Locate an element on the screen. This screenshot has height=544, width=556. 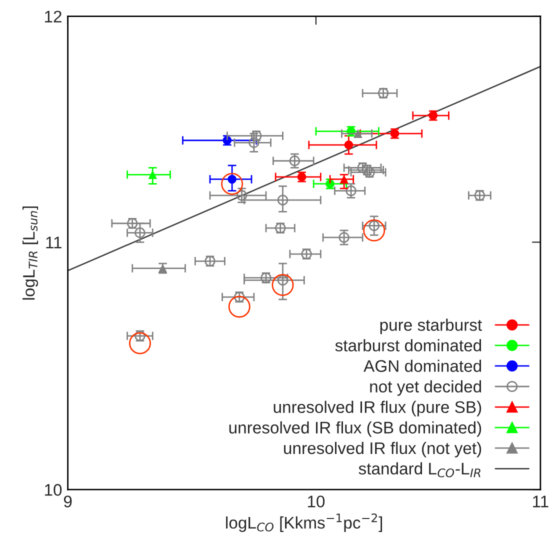
x-tick-label: 11 is located at coordinates (540, 502).